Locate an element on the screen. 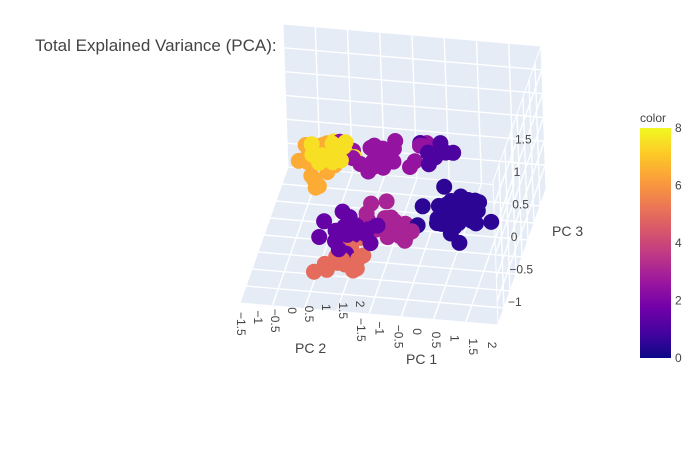 The image size is (700, 450). z-axis-title: PC 3 is located at coordinates (567, 231).